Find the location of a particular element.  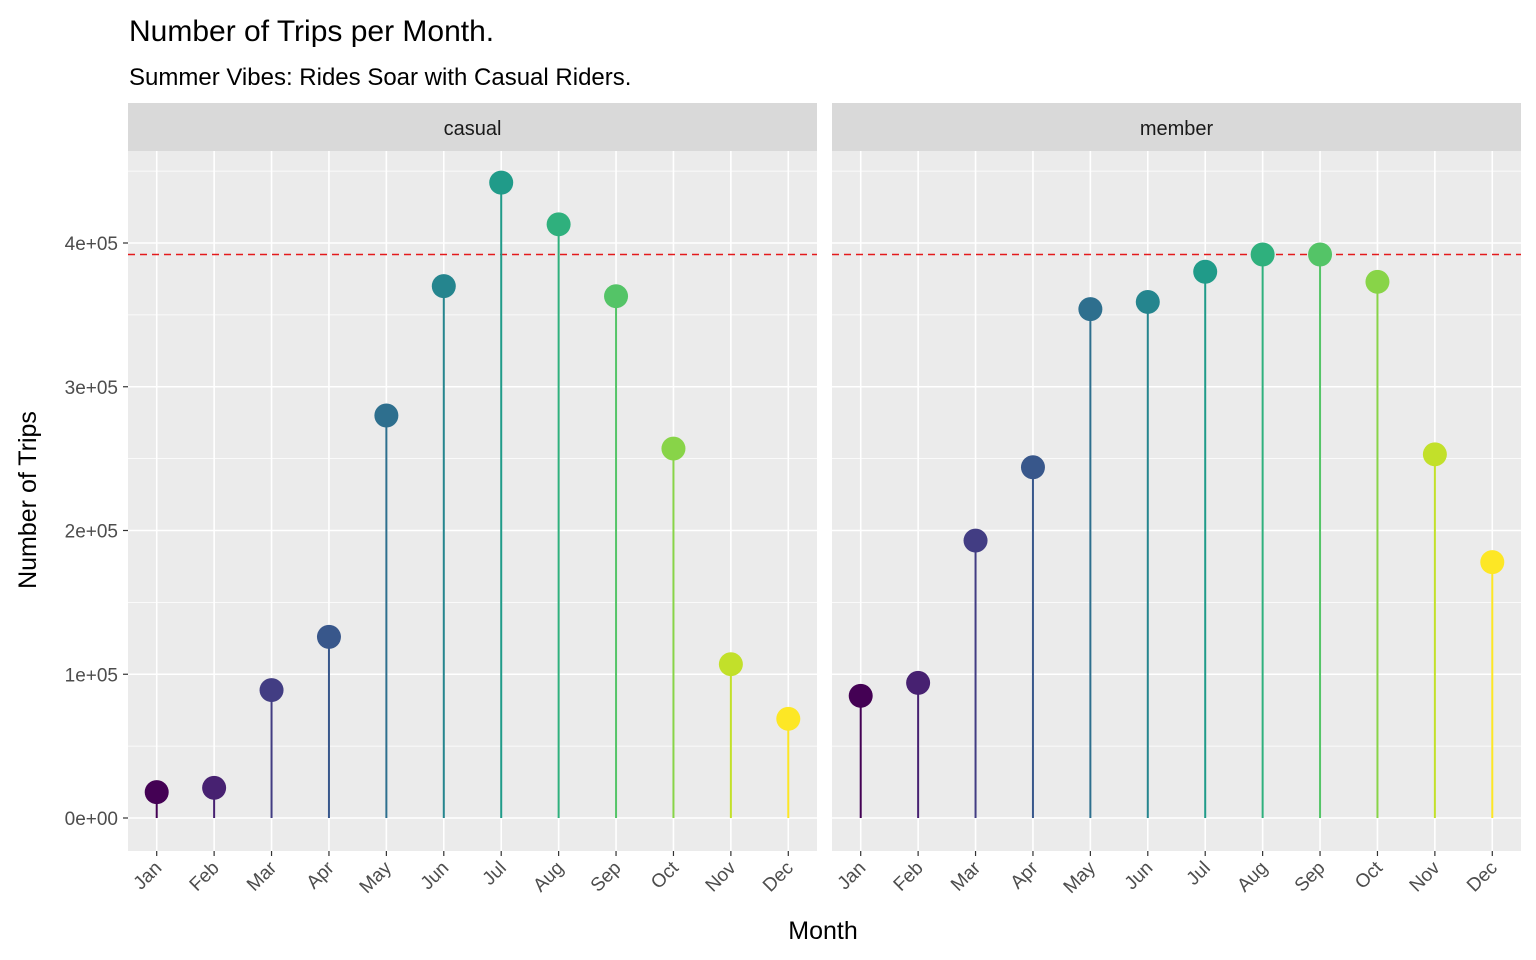

y-axis: 0e+00 1e+05 2e+05 3e+05 4e+05 is located at coordinates (96, 532).